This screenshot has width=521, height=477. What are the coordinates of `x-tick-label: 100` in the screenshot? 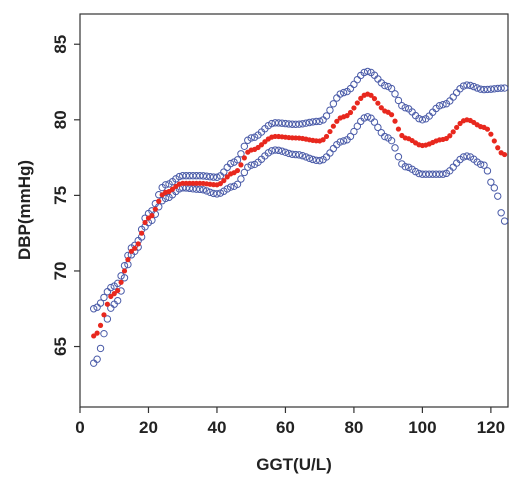 It's located at (422, 427).